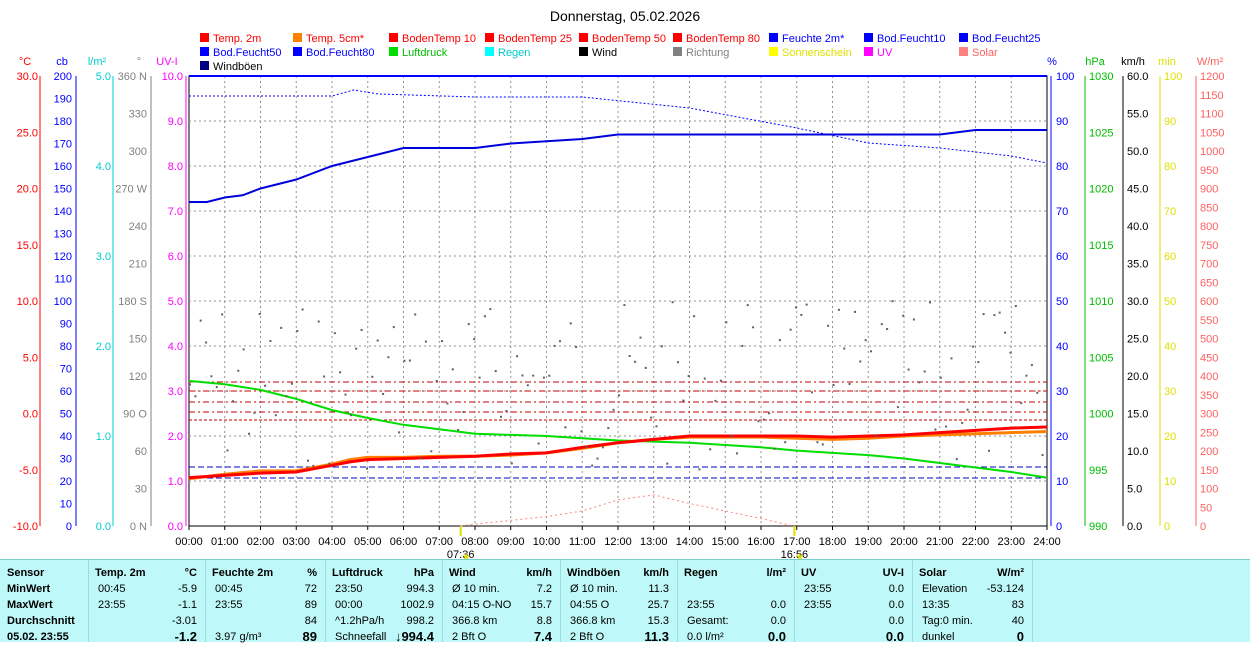 This screenshot has width=1250, height=645. I want to click on summary-value: -5.9, so click(187, 589).